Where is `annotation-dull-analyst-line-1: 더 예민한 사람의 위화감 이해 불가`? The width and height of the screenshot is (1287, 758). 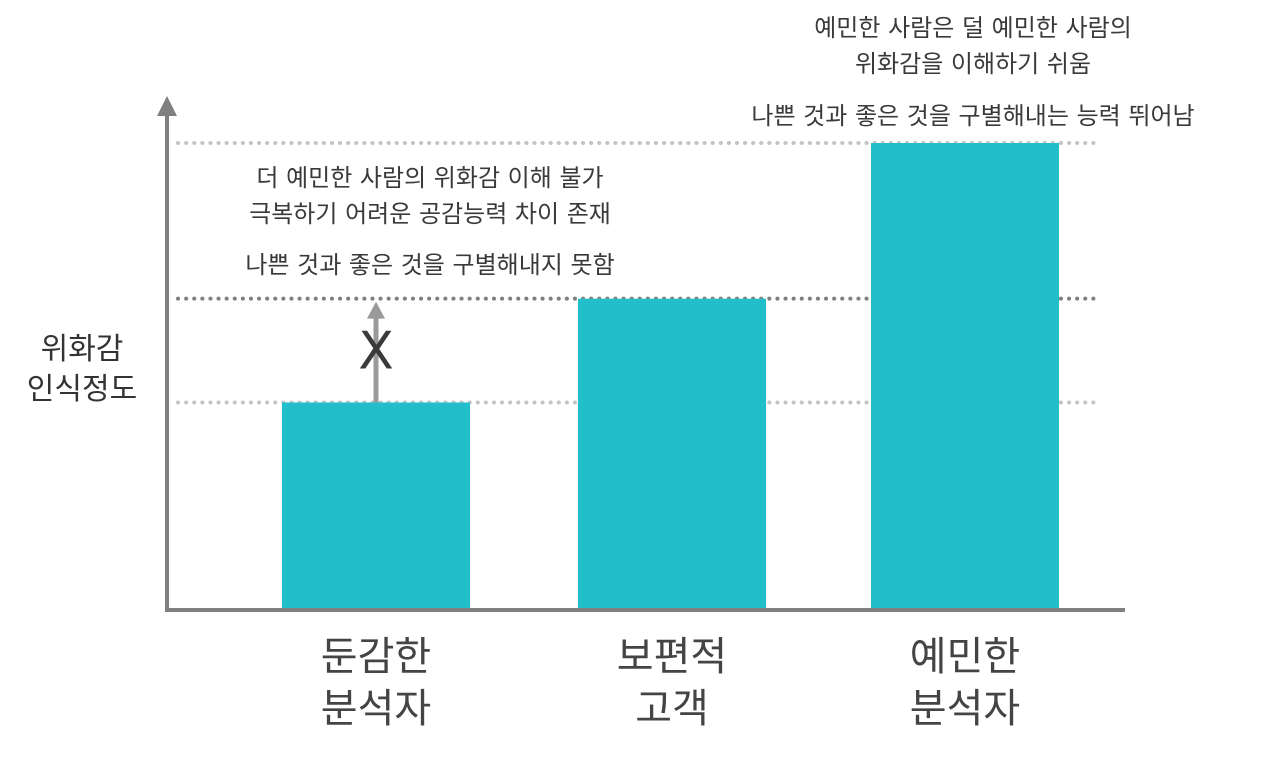 annotation-dull-analyst-line-1: 더 예민한 사람의 위화감 이해 불가 is located at coordinates (429, 178).